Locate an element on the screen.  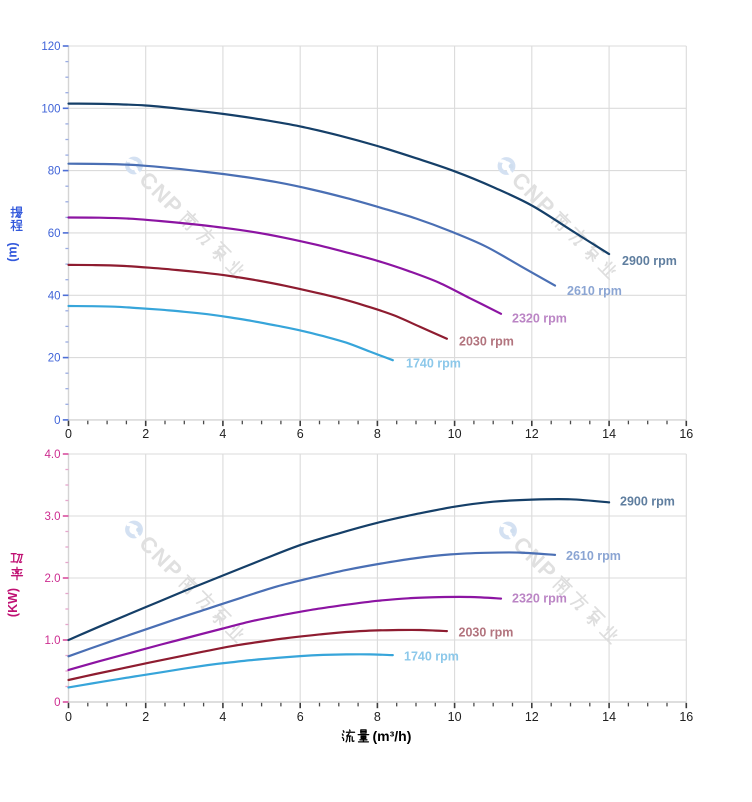
svg-text: 80 is located at coordinates (54, 172).